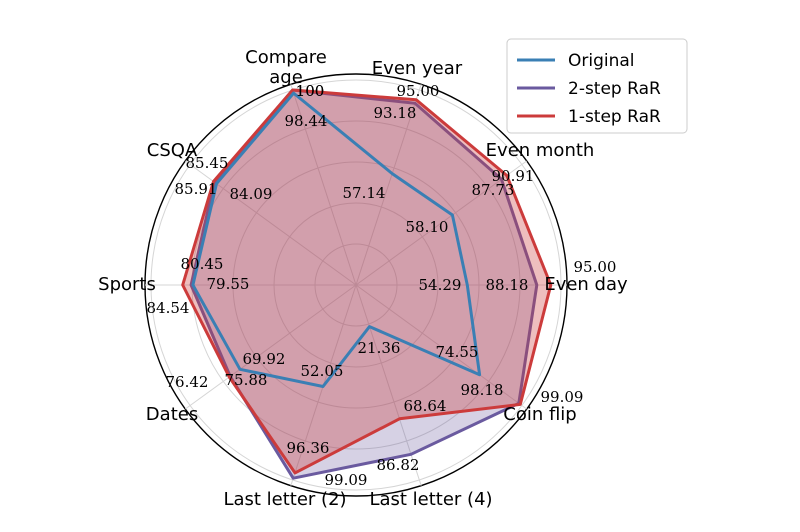  Describe the element at coordinates (346, 480) in the screenshot. I see `value-label-15: 99.09` at that location.